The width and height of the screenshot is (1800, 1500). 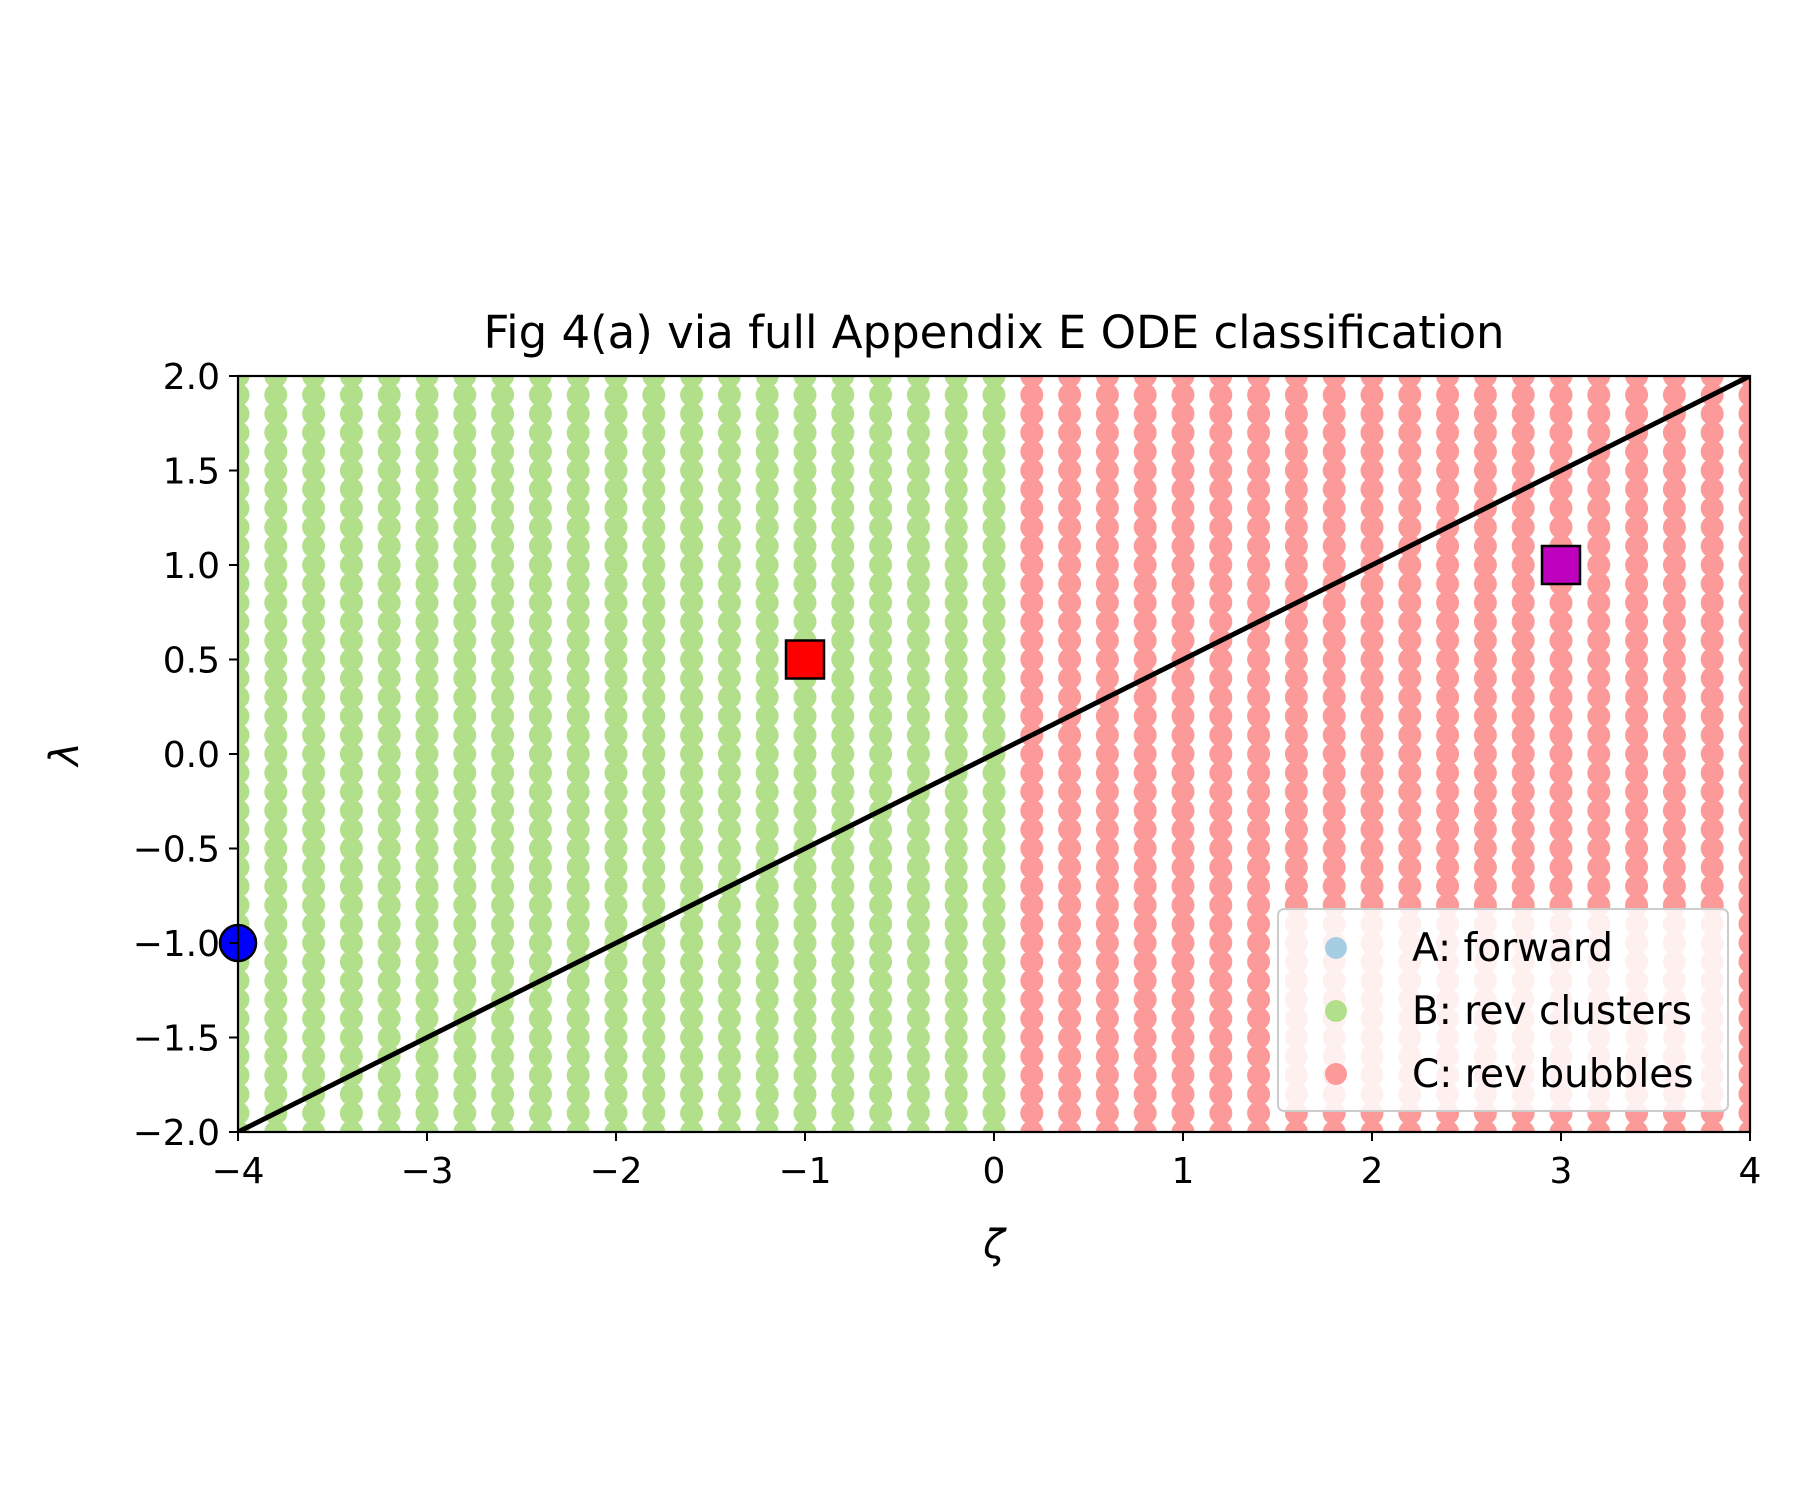 I want to click on y-axis-label: λ, so click(x=65, y=755).